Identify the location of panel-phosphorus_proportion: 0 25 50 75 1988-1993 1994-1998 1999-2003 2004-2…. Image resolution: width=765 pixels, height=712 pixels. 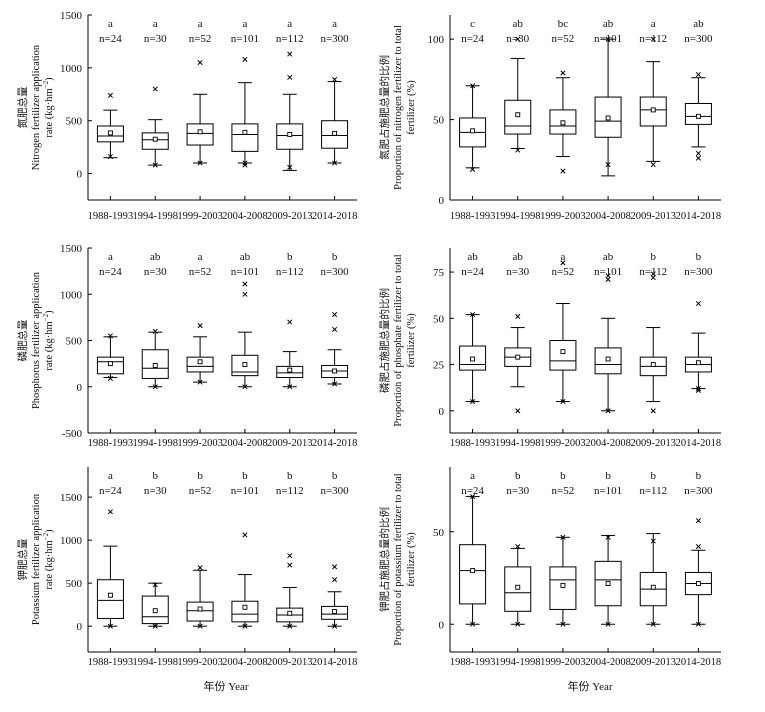
(549, 348).